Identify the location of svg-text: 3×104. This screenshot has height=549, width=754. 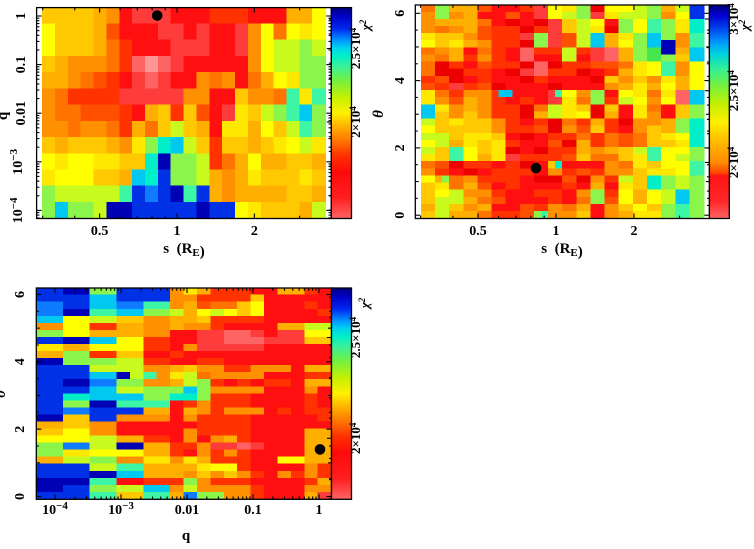
(733, 19).